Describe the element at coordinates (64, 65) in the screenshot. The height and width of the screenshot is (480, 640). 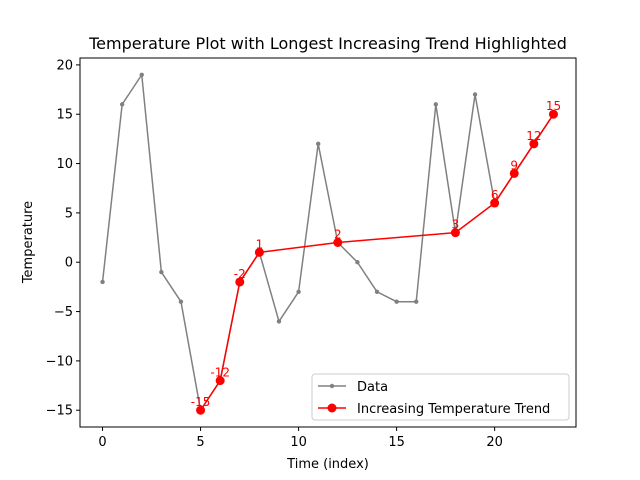
I see `y-tick-label: 20` at that location.